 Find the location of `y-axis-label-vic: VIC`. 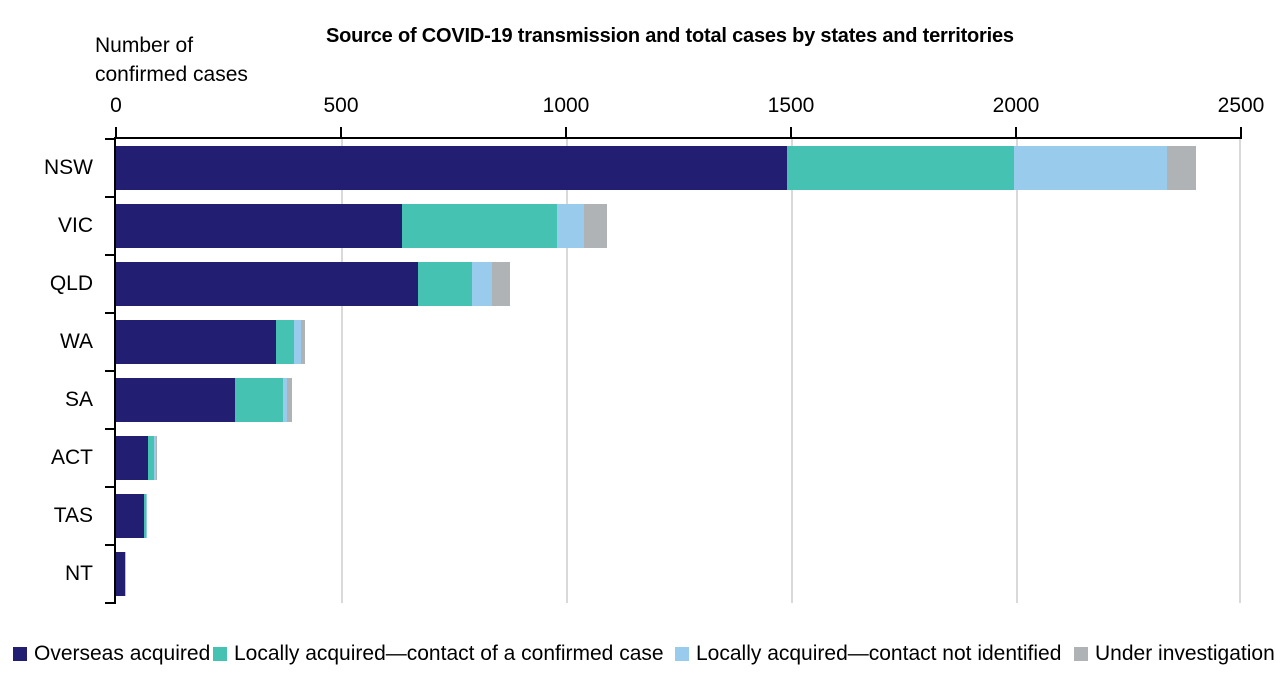

y-axis-label-vic: VIC is located at coordinates (75, 225).